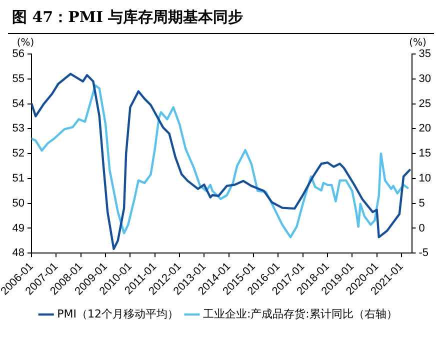  Describe the element at coordinates (117, 313) in the screenshot. I see `legend-label: PMI（12个月移动平均）` at that location.